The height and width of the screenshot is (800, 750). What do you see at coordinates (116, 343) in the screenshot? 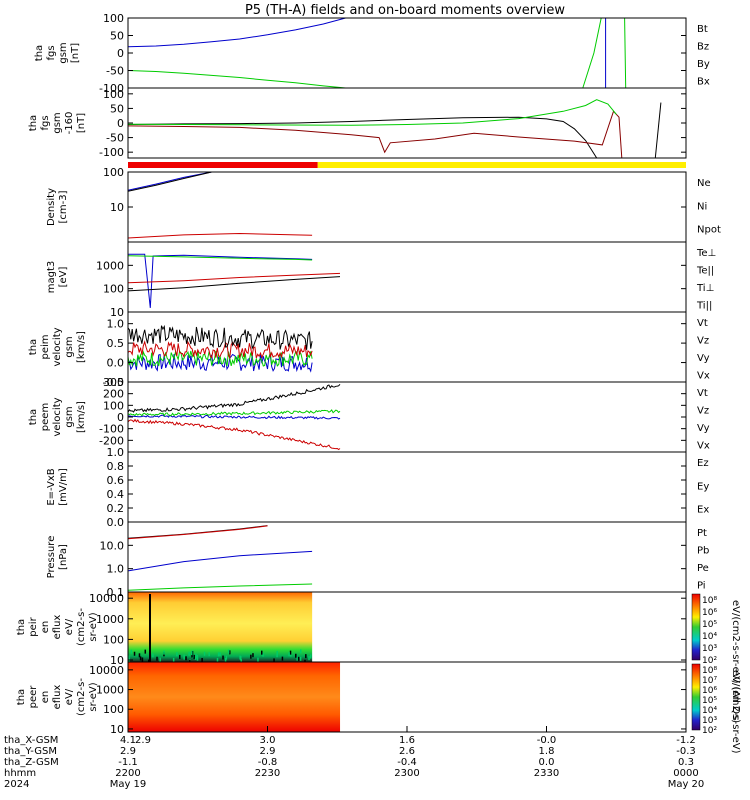
I see `y-tick-label: 0.5` at bounding box center [116, 343].